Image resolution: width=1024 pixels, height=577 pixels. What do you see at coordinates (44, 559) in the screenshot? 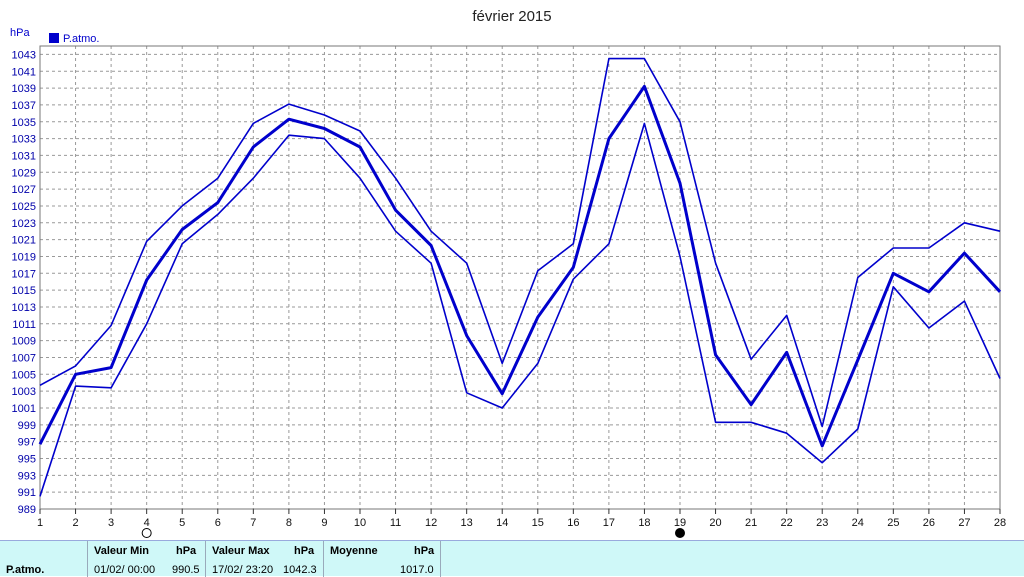
I see `stats-row-label-cell: P.atmo.` at bounding box center [44, 559].